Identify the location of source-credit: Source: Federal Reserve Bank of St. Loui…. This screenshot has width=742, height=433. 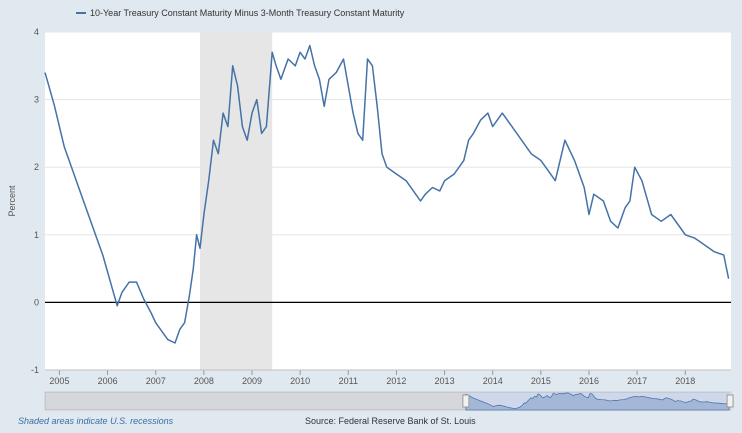
(390, 421).